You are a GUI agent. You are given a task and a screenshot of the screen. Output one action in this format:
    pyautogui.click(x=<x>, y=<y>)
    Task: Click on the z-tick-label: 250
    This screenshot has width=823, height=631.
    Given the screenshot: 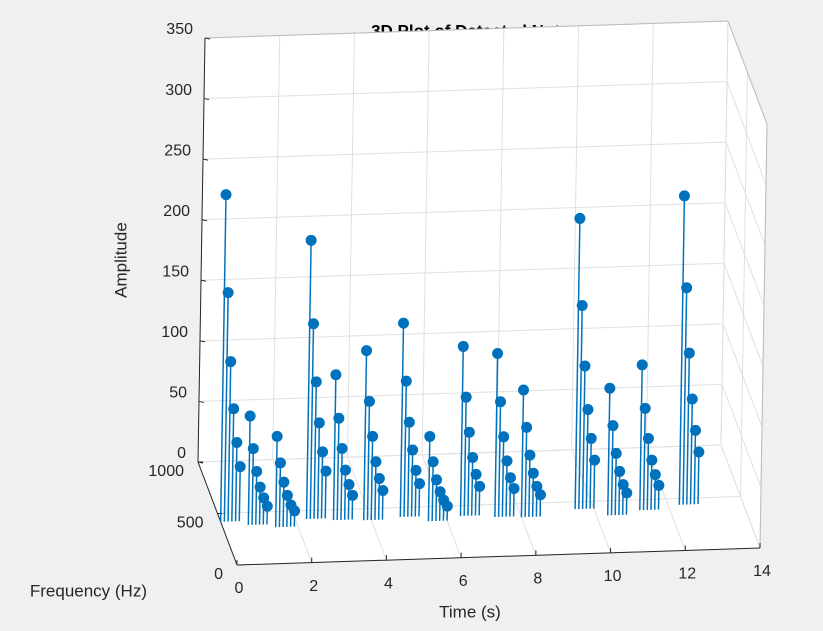 What is the action you would take?
    pyautogui.click(x=177, y=150)
    